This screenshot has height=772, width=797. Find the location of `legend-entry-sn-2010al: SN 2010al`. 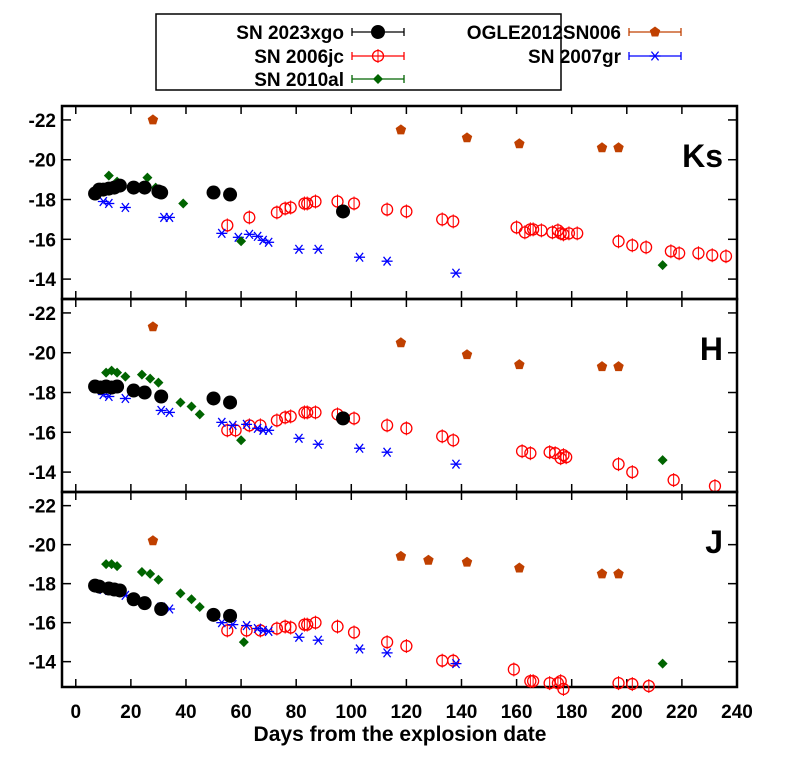

legend-entry-sn-2010al: SN 2010al is located at coordinates (329, 80).